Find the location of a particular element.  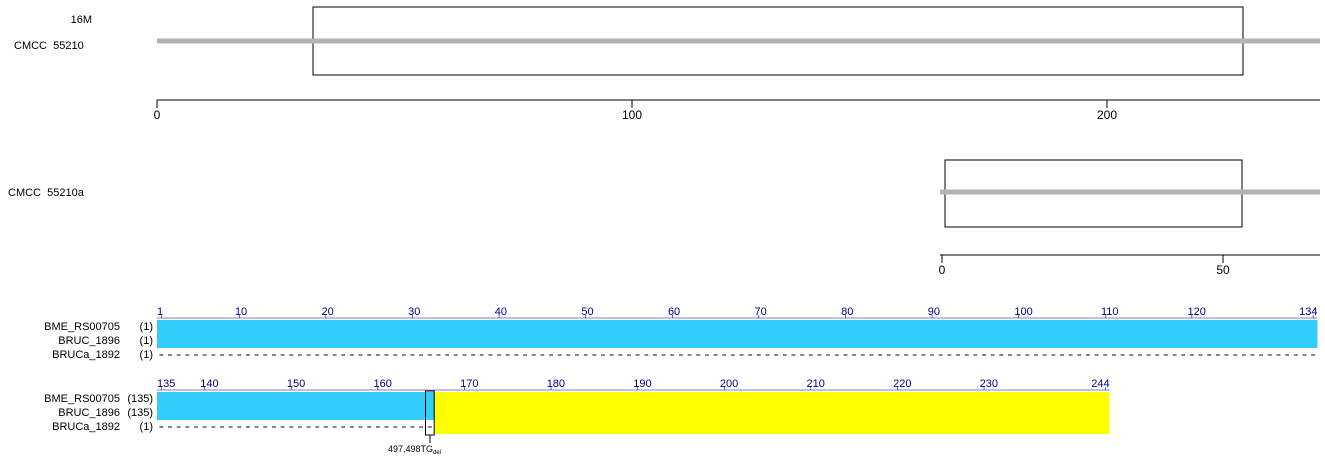

scale-tick-label: 200 is located at coordinates (1107, 115).